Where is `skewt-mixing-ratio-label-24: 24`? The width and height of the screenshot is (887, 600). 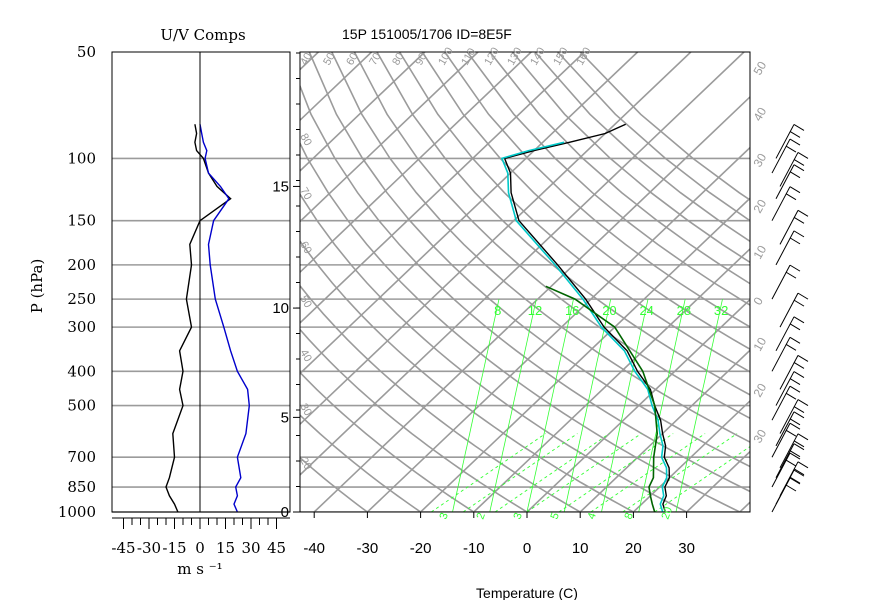
skewt-mixing-ratio-label-24: 24 is located at coordinates (646, 310).